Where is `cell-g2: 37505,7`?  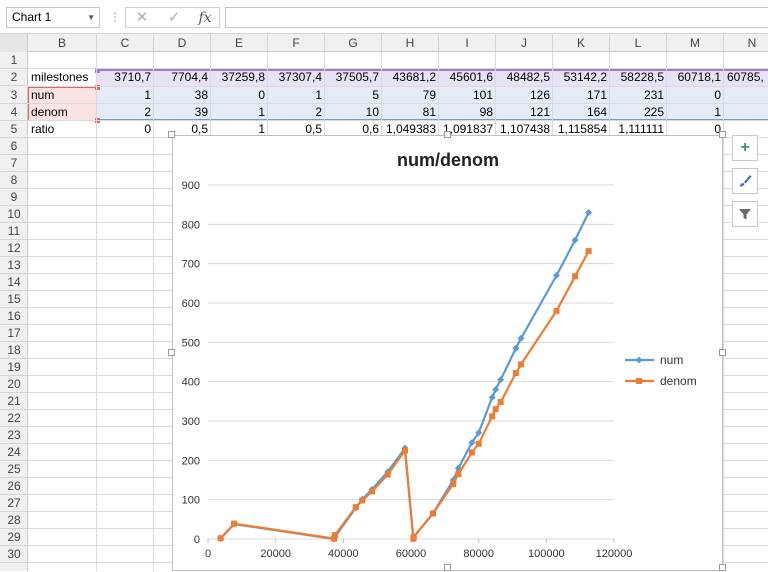 cell-g2: 37505,7 is located at coordinates (357, 77).